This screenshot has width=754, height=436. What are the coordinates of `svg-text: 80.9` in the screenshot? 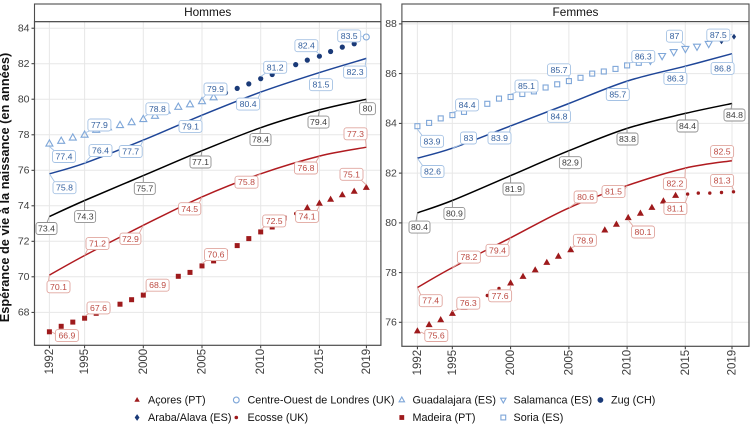 It's located at (454, 213).